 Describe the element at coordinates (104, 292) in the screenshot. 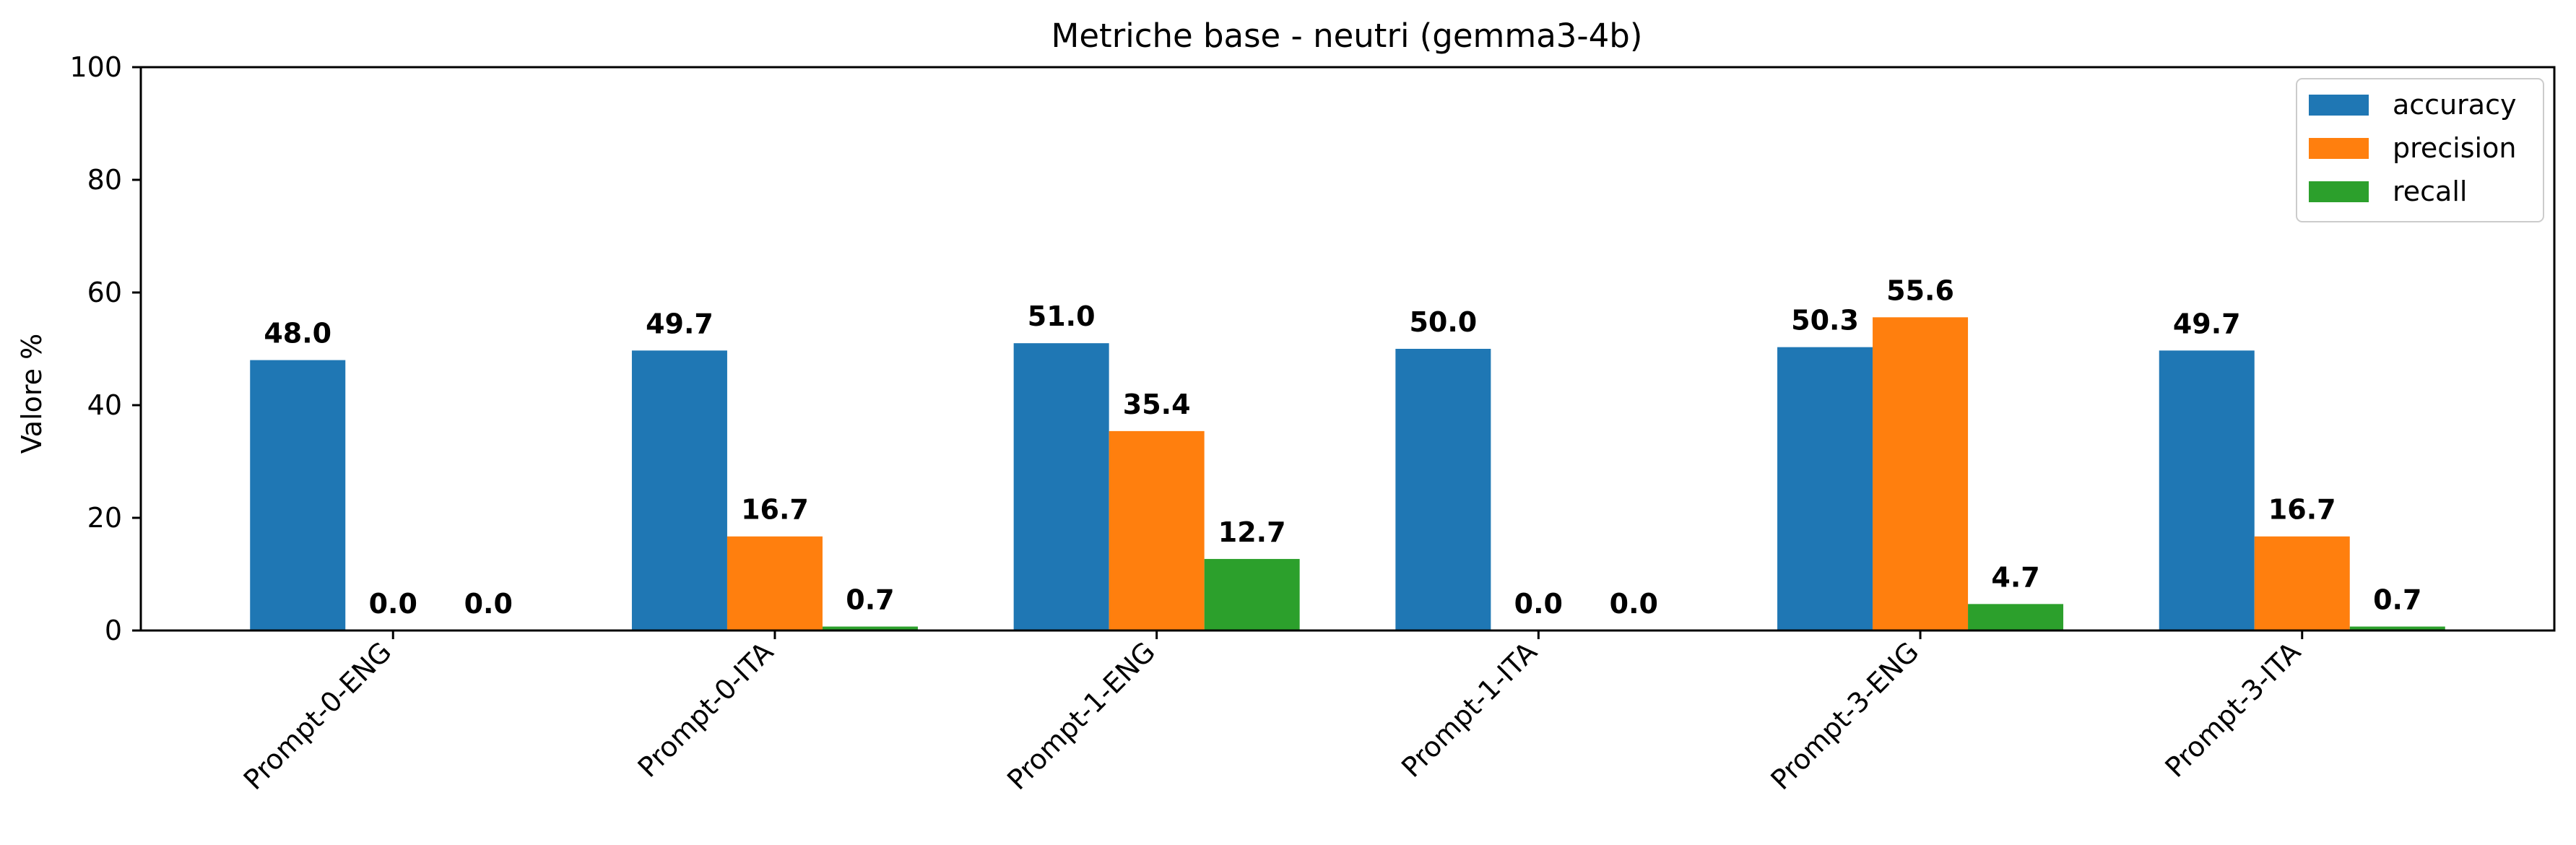

I see `y-tick-label: 60` at that location.